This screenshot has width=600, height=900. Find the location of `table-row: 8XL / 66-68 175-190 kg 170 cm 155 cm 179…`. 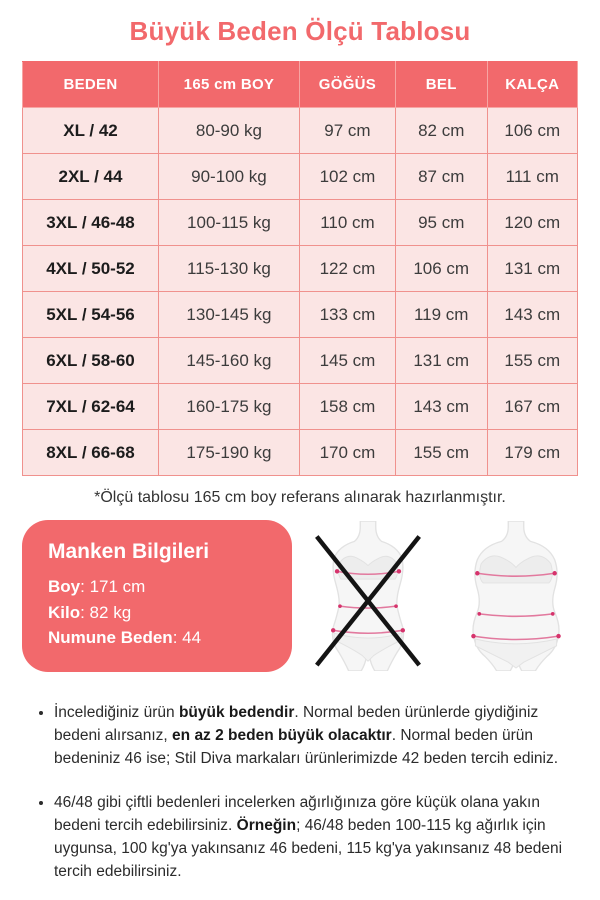

table-row: 8XL / 66-68 175-190 kg 170 cm 155 cm 179… is located at coordinates (300, 452).